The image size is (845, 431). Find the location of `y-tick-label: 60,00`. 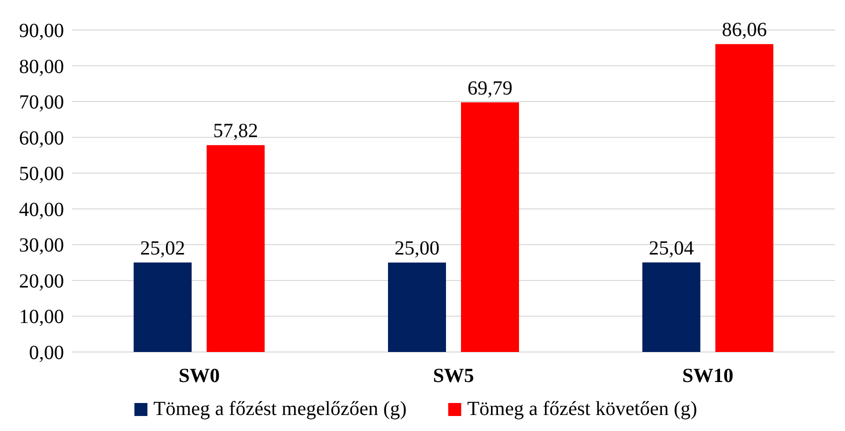

y-tick-label: 60,00 is located at coordinates (41, 138).